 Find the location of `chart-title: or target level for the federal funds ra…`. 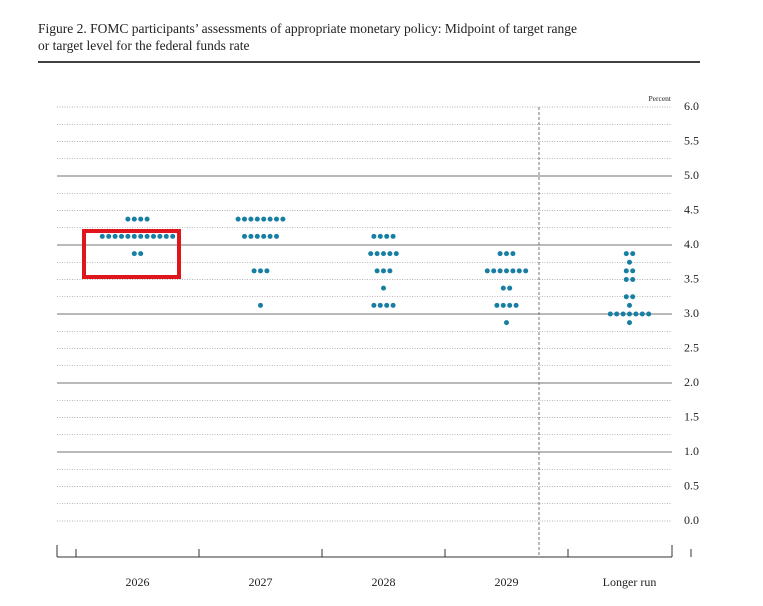

chart-title: or target level for the federal funds ra… is located at coordinates (144, 45).